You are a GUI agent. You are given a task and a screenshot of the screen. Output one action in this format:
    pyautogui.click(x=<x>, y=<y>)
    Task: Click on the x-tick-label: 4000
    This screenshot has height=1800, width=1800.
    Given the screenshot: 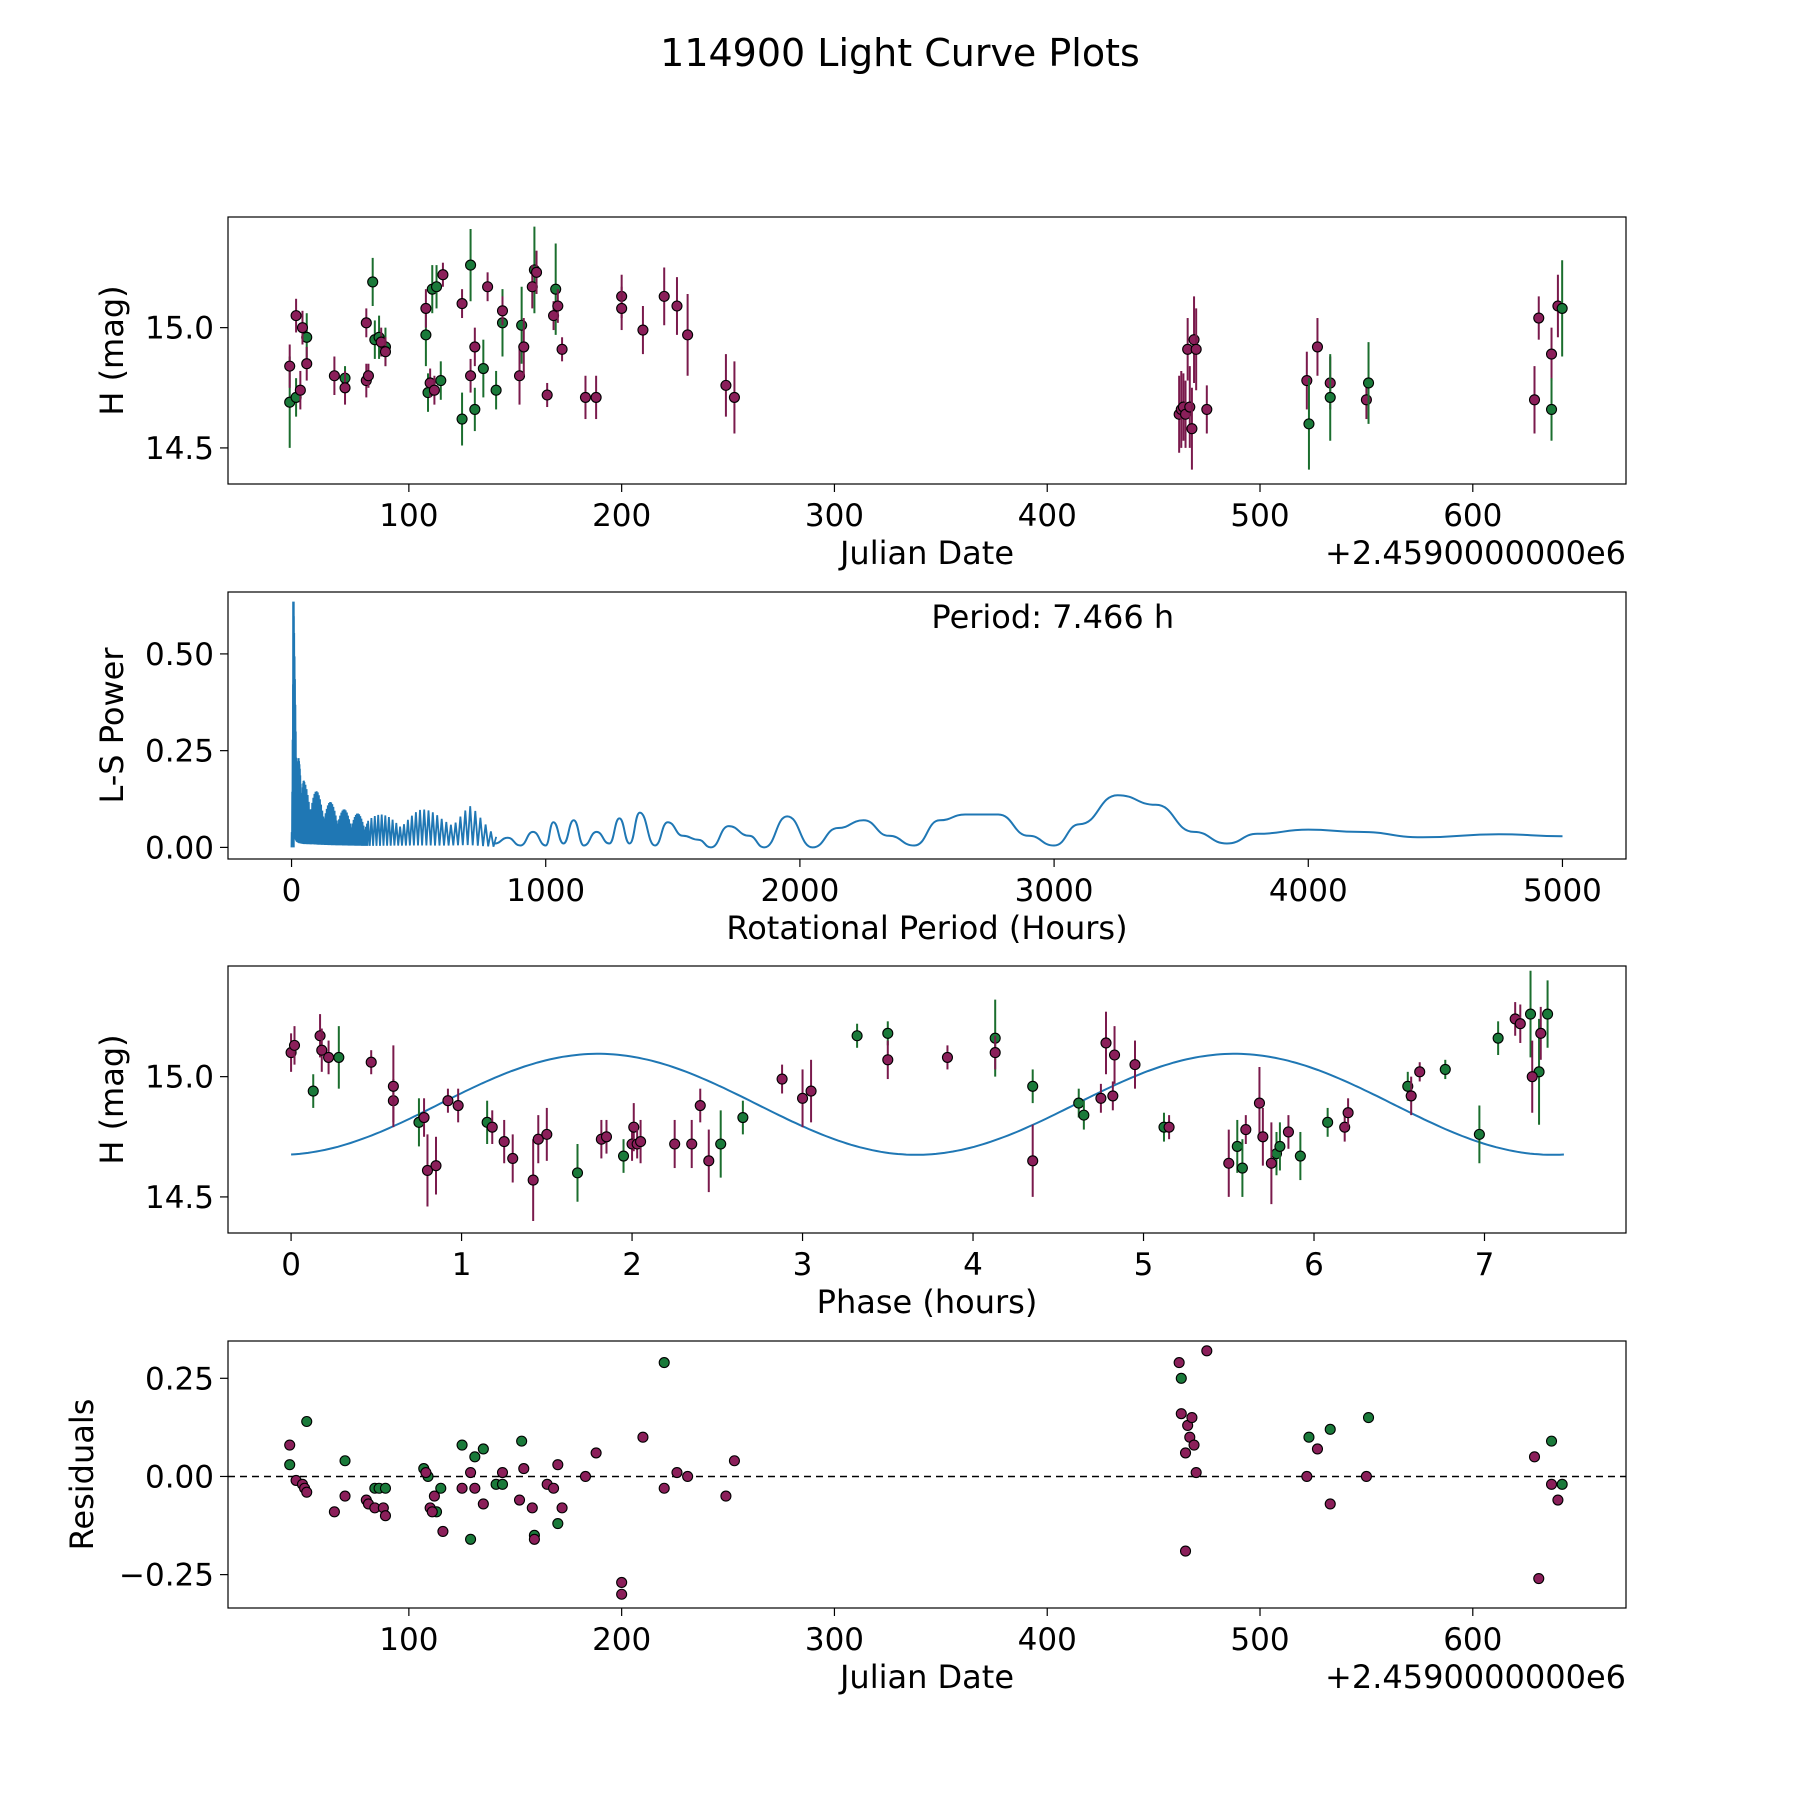 What is the action you would take?
    pyautogui.click(x=1308, y=891)
    